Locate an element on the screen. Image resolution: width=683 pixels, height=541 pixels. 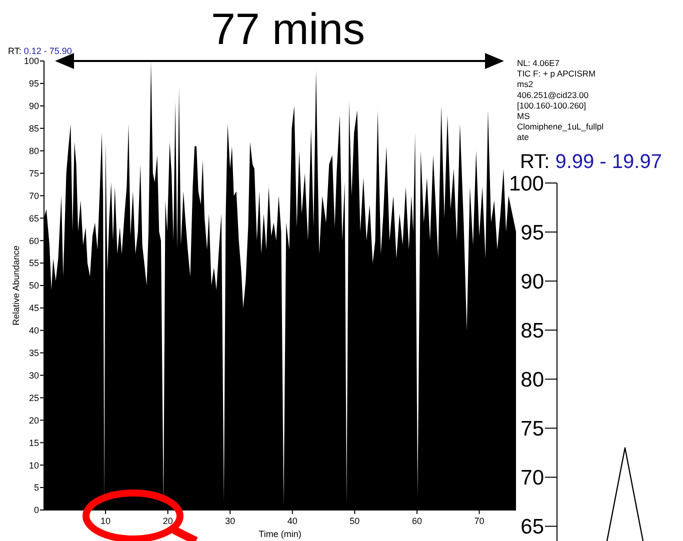
text: 77 mins is located at coordinates (288, 29).